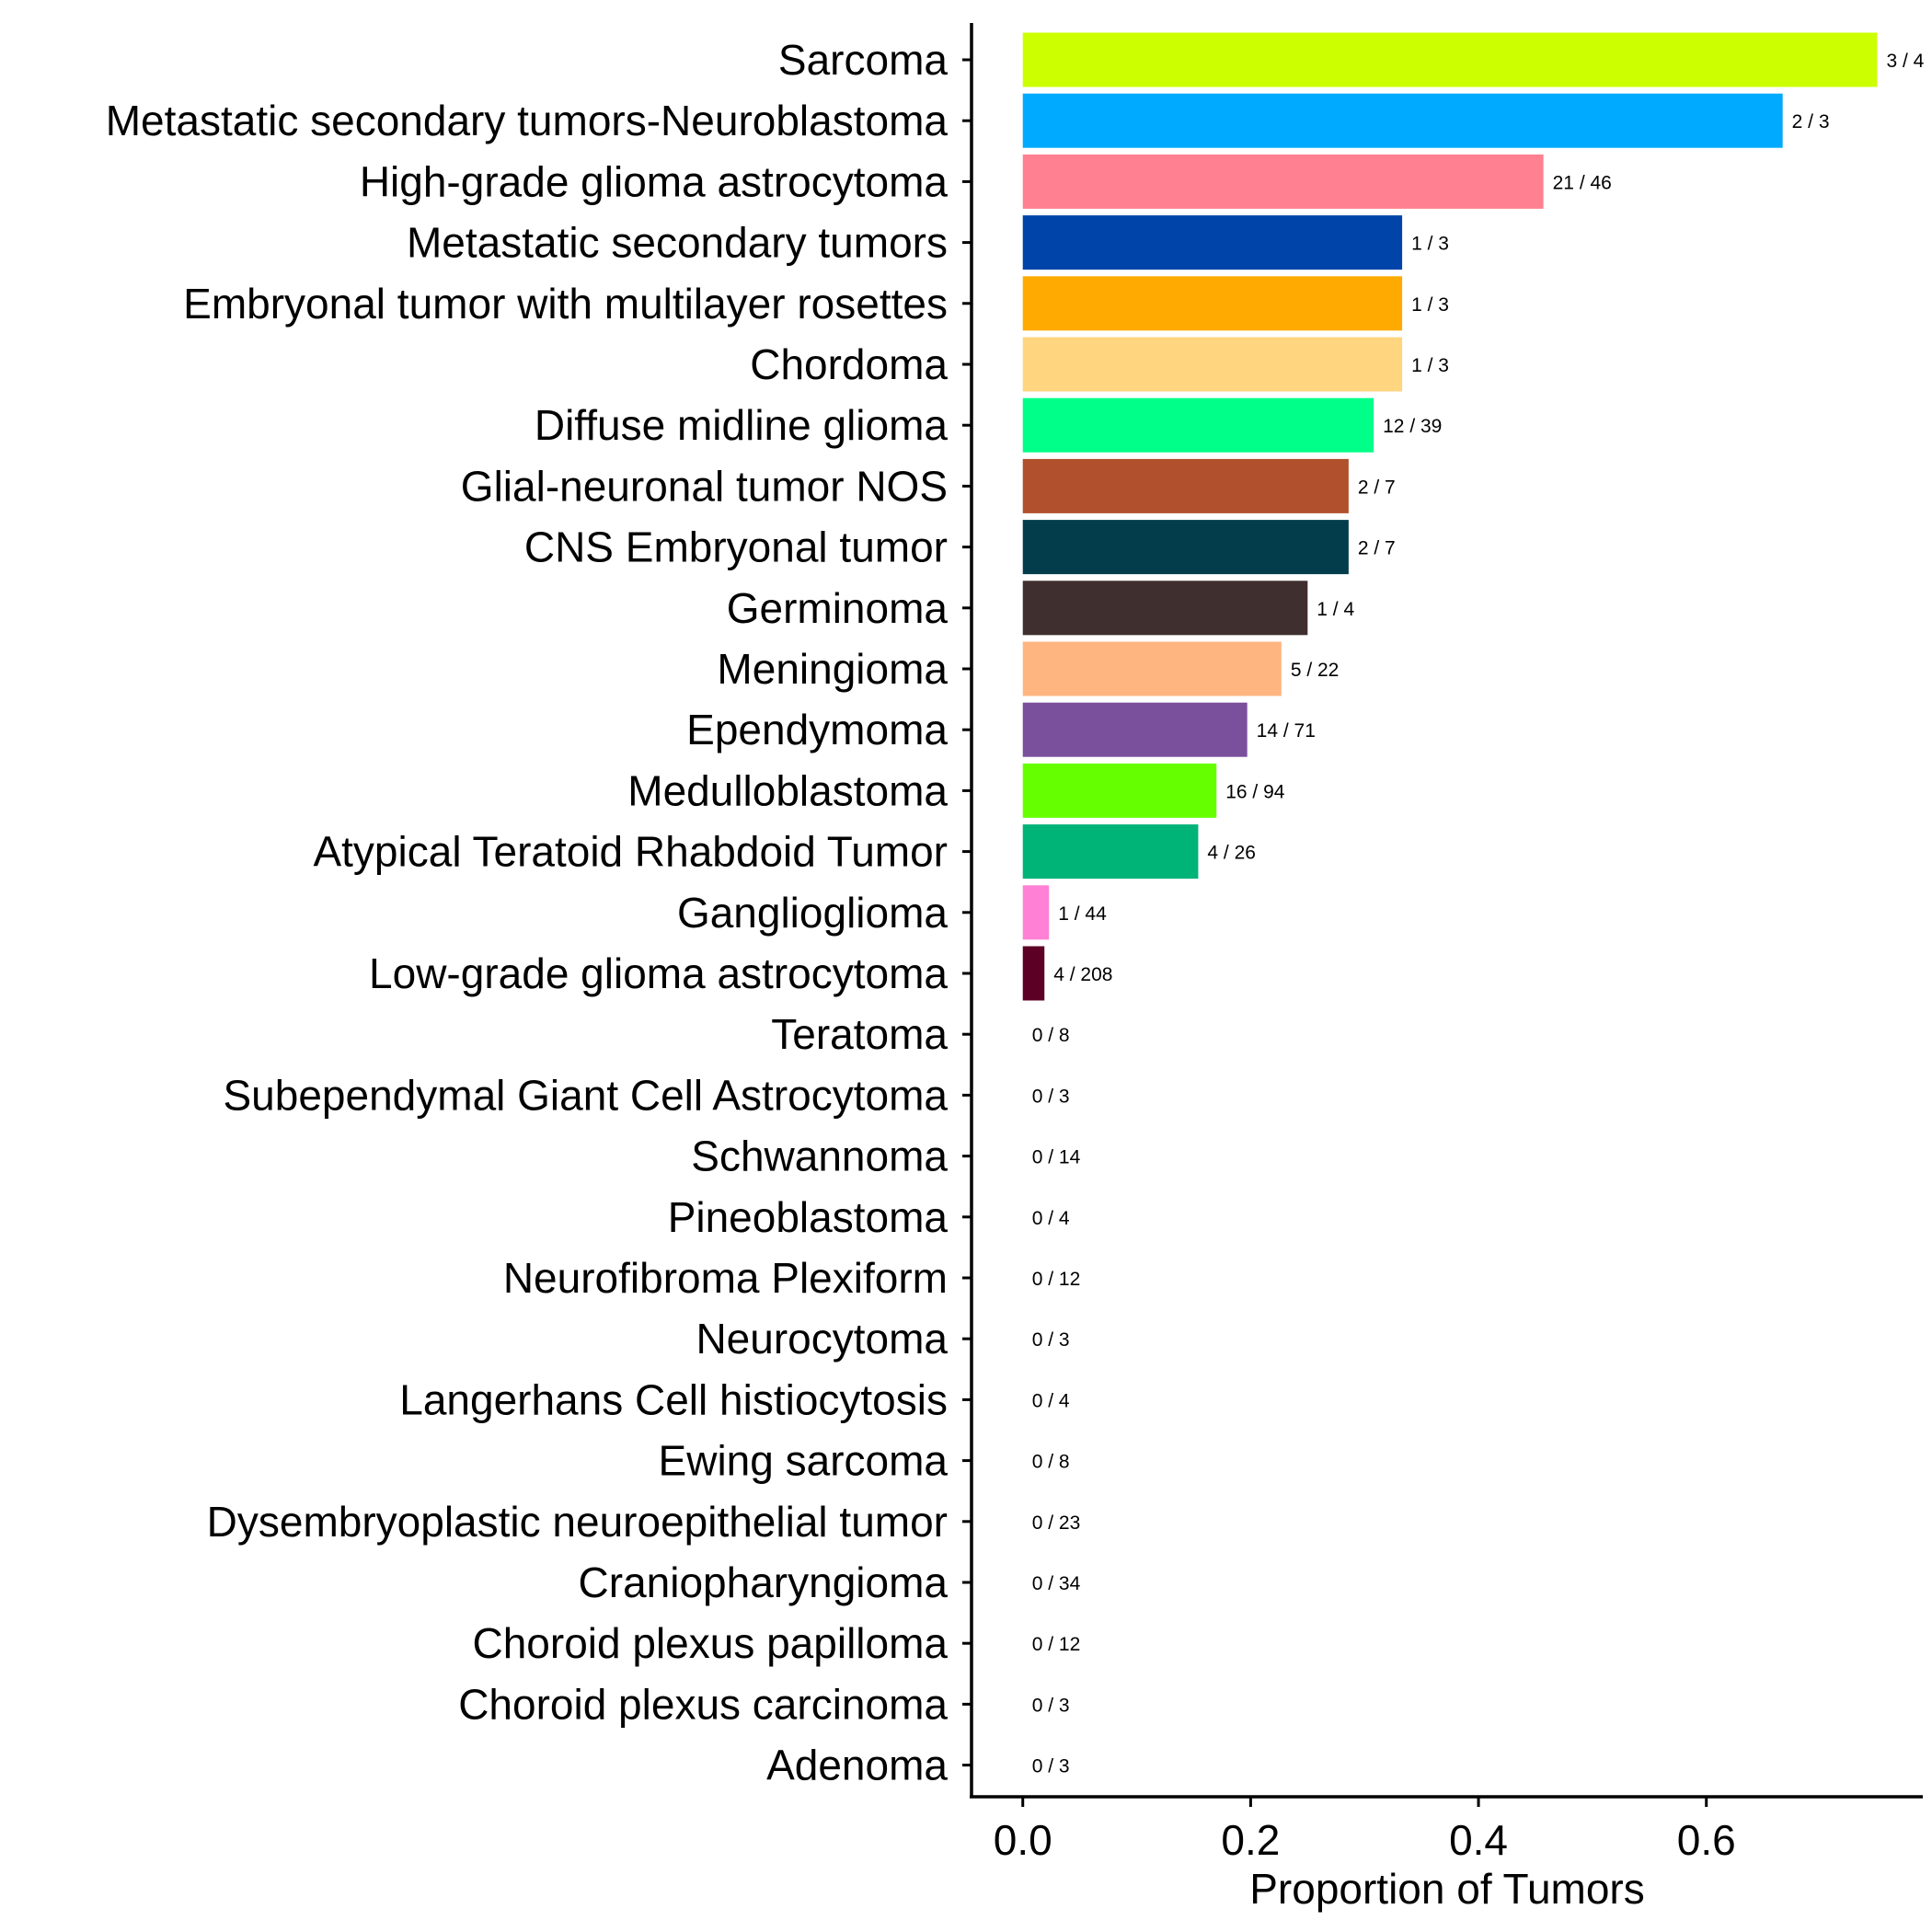 The image size is (1932, 1932). I want to click on bar-value-label: 21 / 46, so click(1582, 182).